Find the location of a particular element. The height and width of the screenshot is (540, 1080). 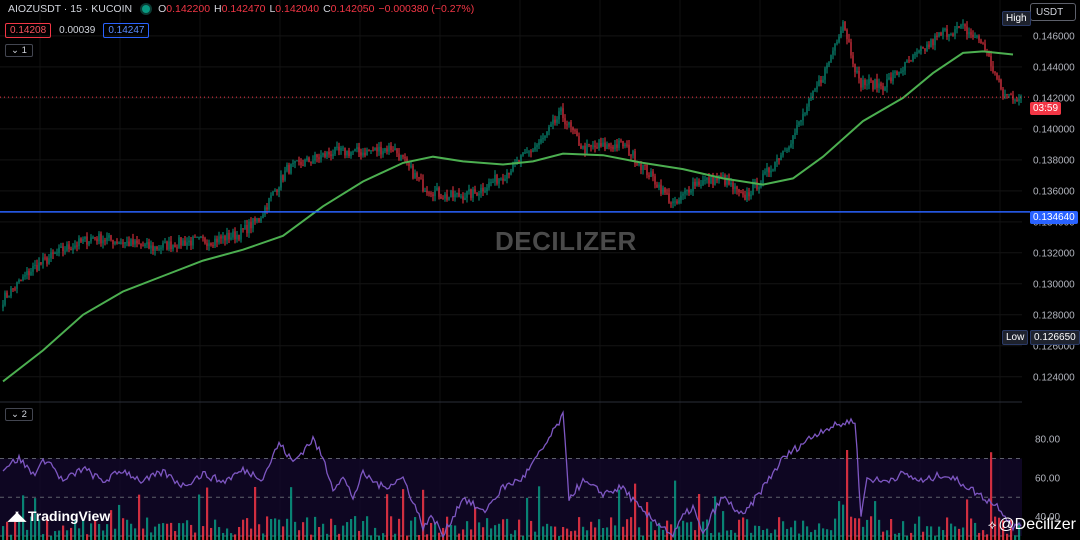

tradingview-text: TradingView is located at coordinates (69, 516).